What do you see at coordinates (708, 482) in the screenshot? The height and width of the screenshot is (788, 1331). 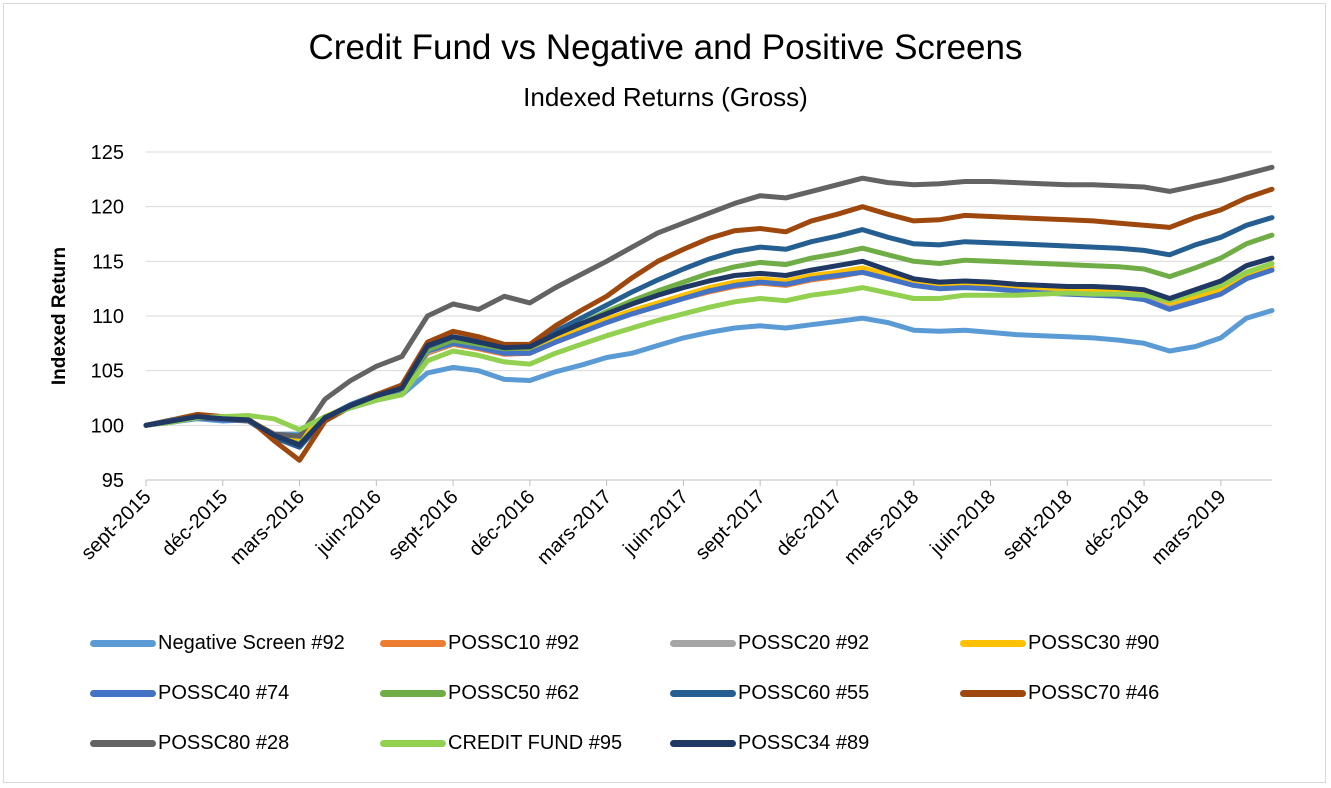 I see `axes` at bounding box center [708, 482].